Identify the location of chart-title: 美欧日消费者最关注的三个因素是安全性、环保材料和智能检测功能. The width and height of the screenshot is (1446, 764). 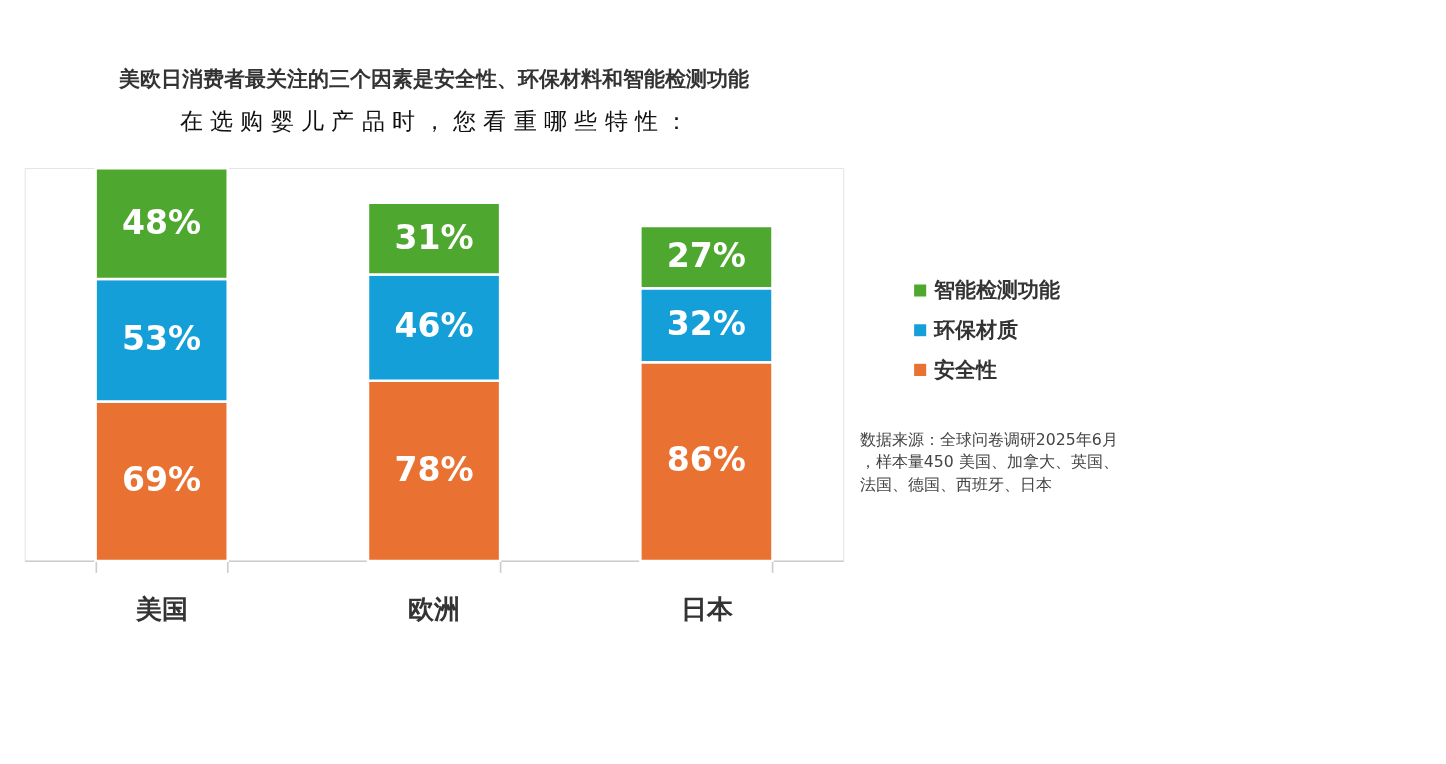
(434, 78).